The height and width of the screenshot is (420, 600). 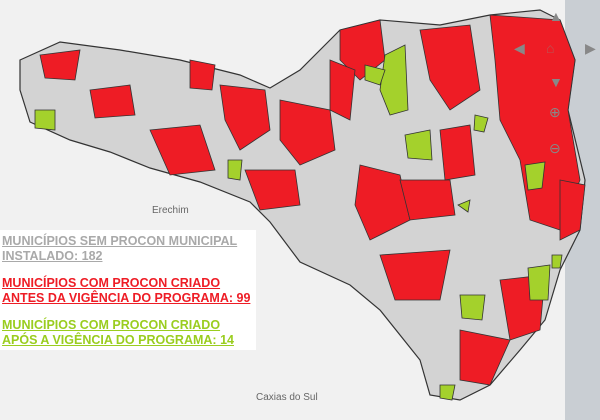 I want to click on city-label: Erechim, so click(x=170, y=210).